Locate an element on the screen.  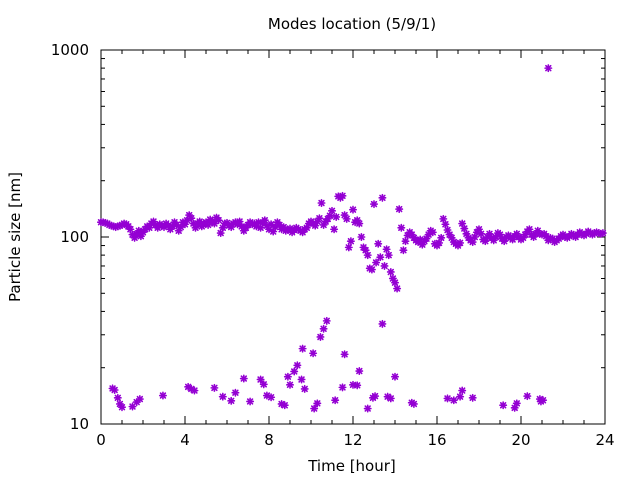
x-tick-label: 4 is located at coordinates (185, 440).